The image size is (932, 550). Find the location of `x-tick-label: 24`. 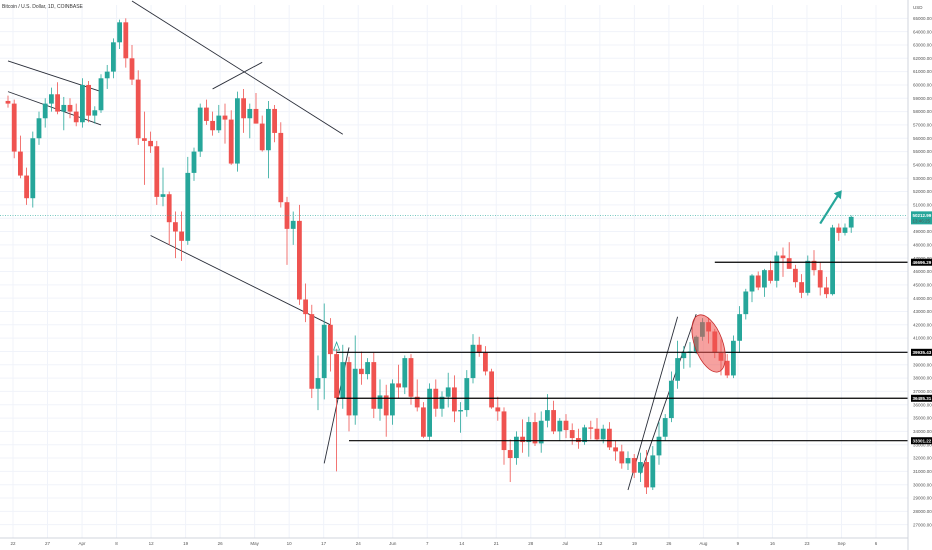

x-tick-label: 24 is located at coordinates (359, 543).